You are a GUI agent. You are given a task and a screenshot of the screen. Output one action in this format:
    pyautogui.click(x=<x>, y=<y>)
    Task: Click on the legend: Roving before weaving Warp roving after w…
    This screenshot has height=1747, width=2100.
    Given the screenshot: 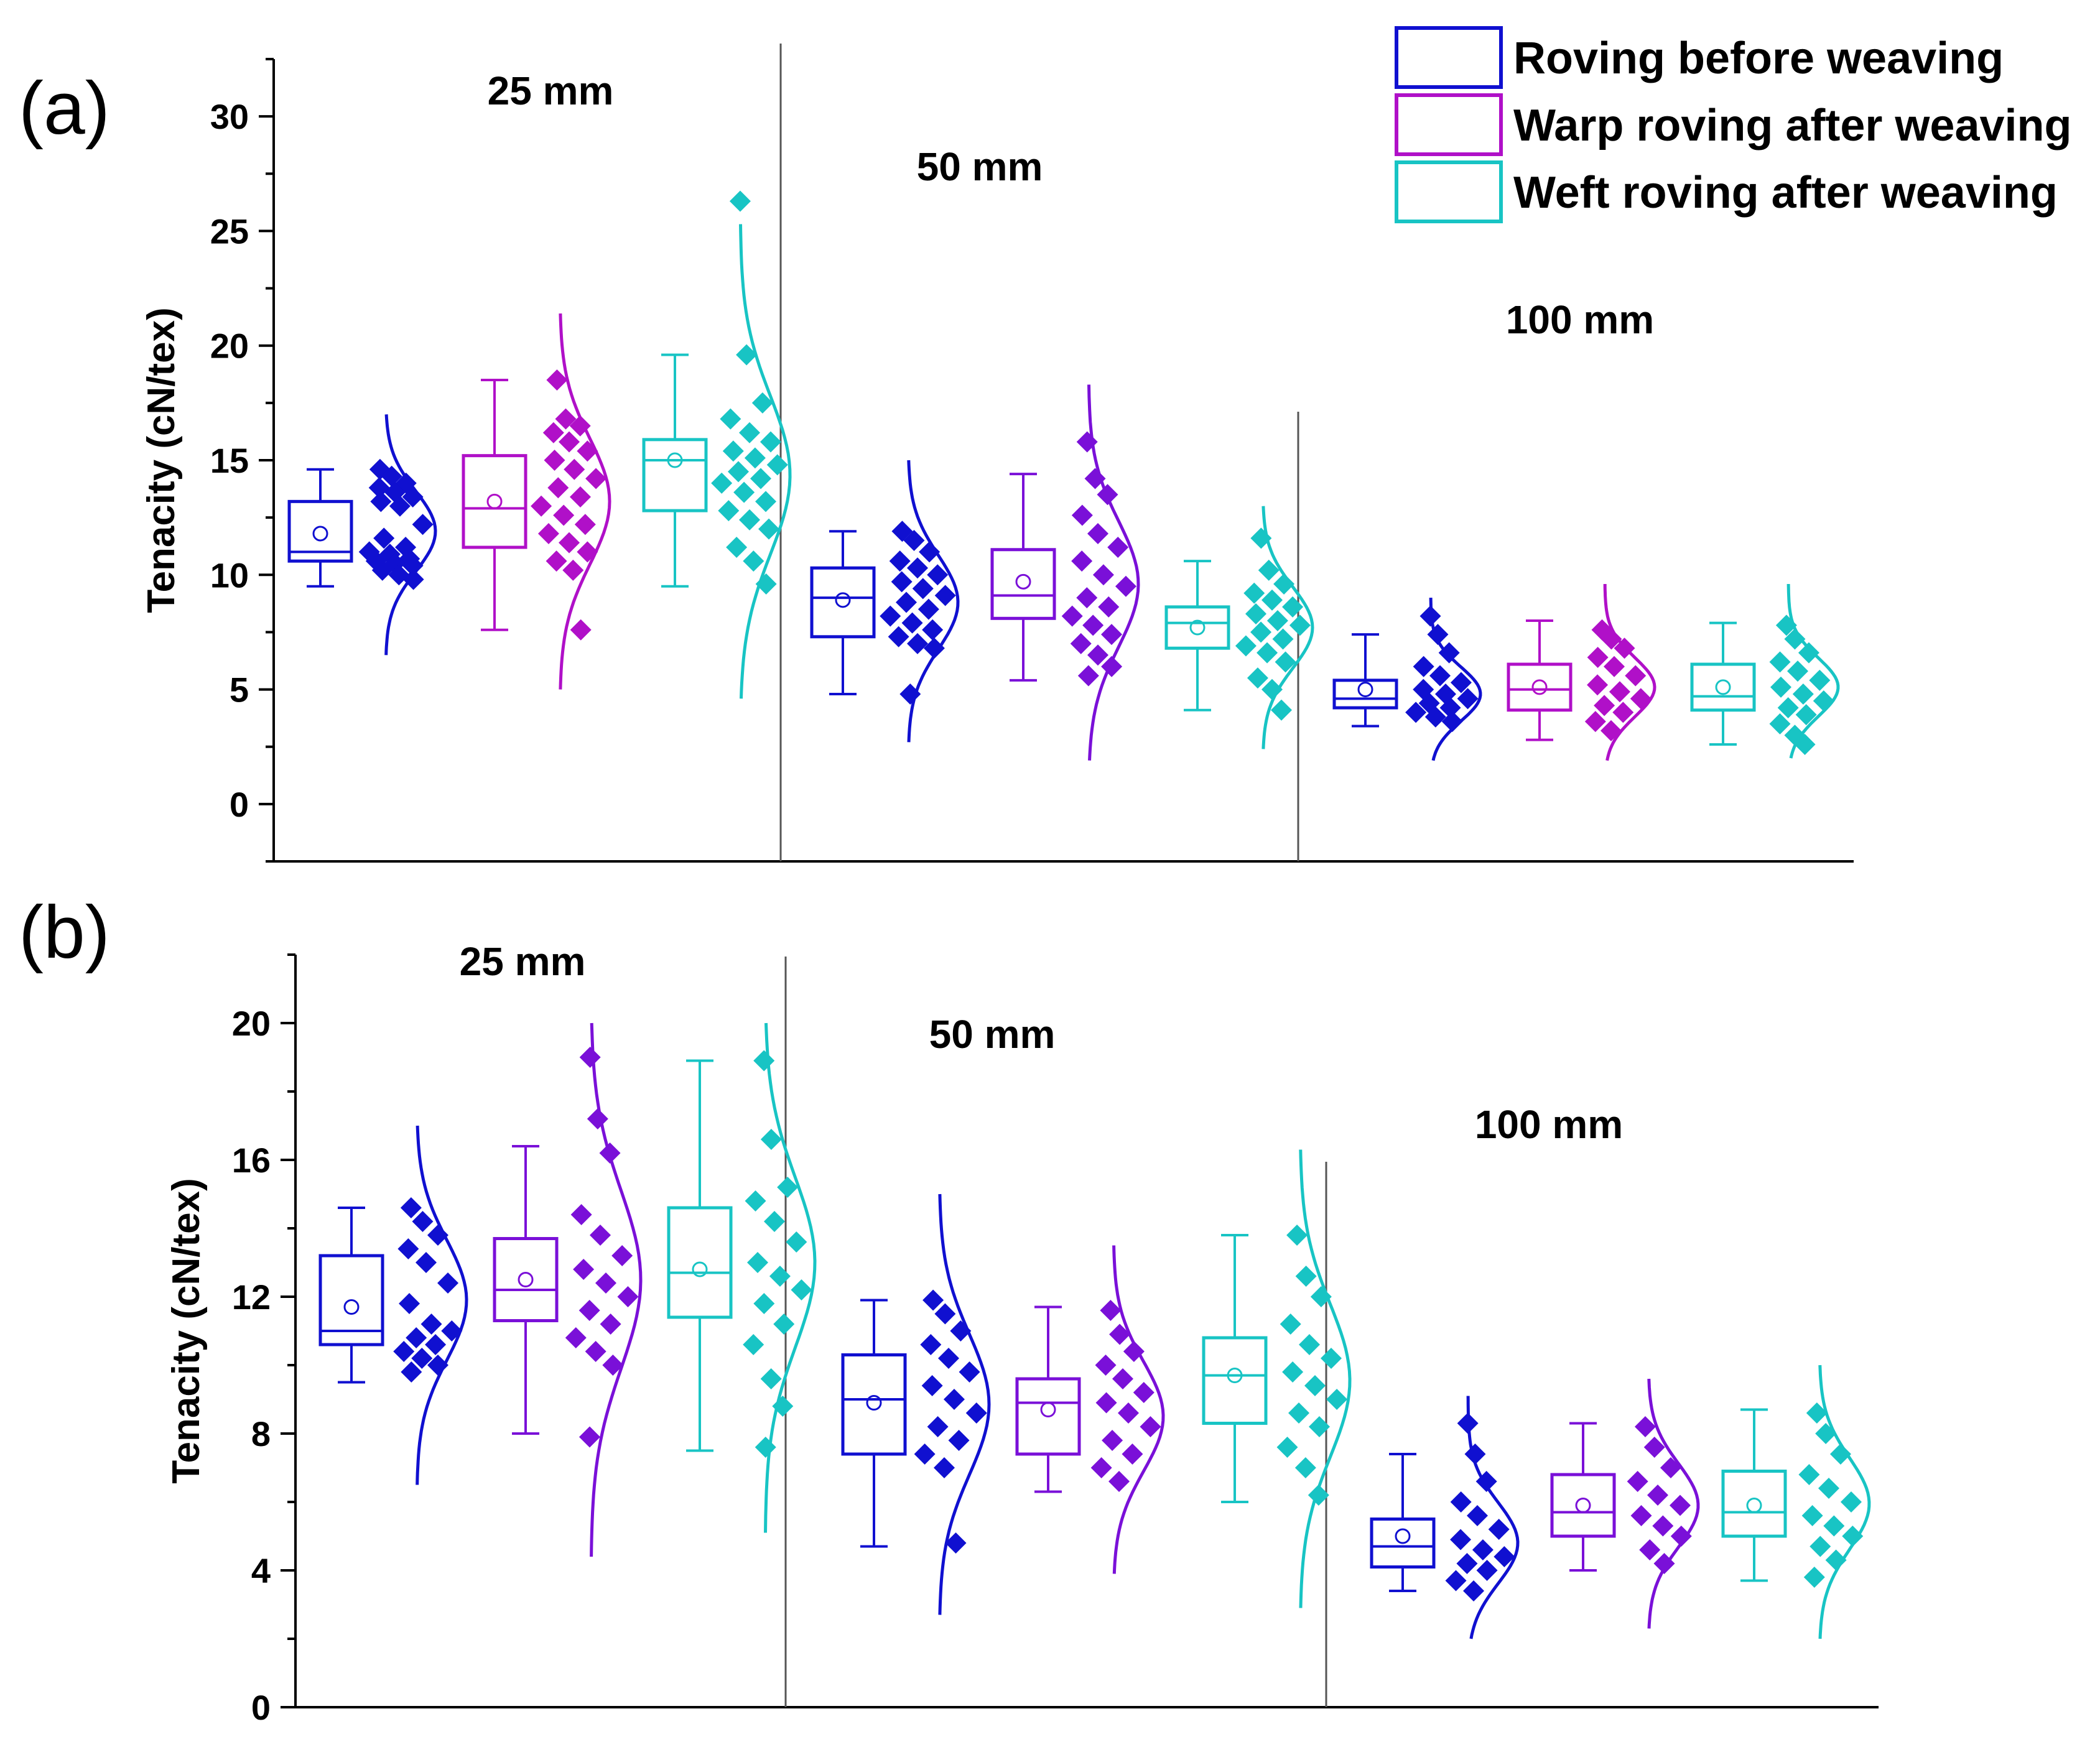 What is the action you would take?
    pyautogui.click(x=1733, y=125)
    